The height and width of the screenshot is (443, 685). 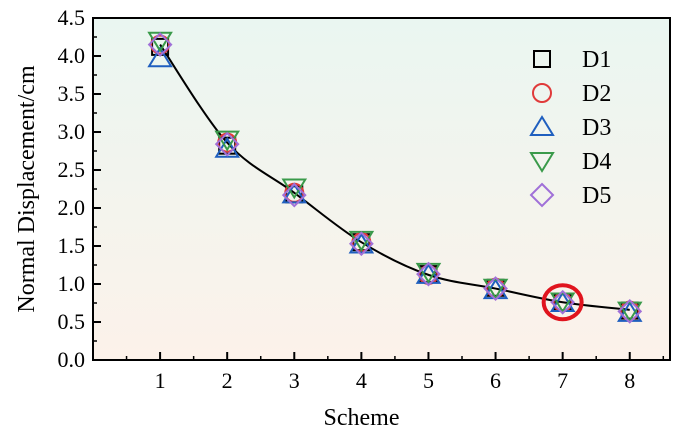 What do you see at coordinates (596, 128) in the screenshot?
I see `legend-label-d3: D3` at bounding box center [596, 128].